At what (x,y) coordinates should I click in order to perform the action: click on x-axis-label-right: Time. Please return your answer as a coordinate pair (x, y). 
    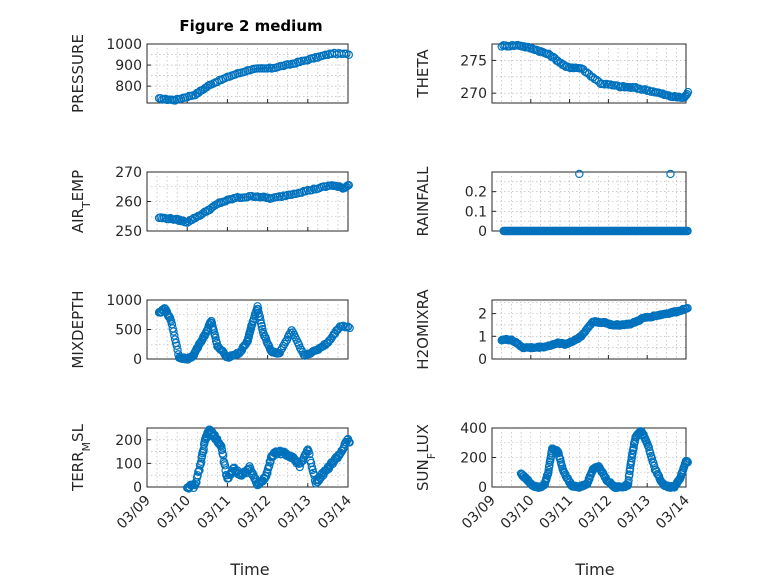
    Looking at the image, I should click on (594, 569).